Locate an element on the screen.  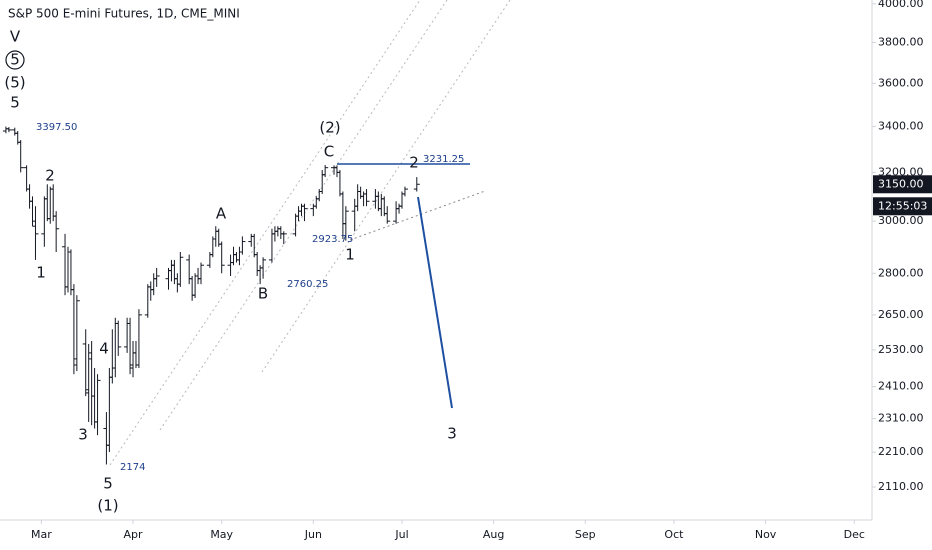
y-tick-label: 2800.00 is located at coordinates (901, 272).